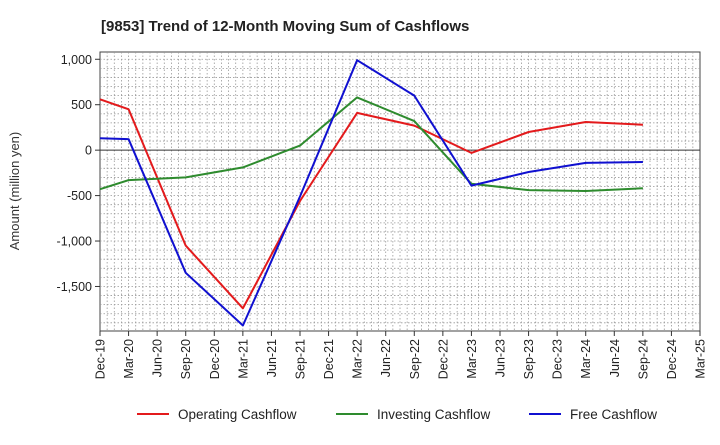 This screenshot has width=720, height=445. What do you see at coordinates (272, 358) in the screenshot?
I see `x-tick-label: Jun-21` at bounding box center [272, 358].